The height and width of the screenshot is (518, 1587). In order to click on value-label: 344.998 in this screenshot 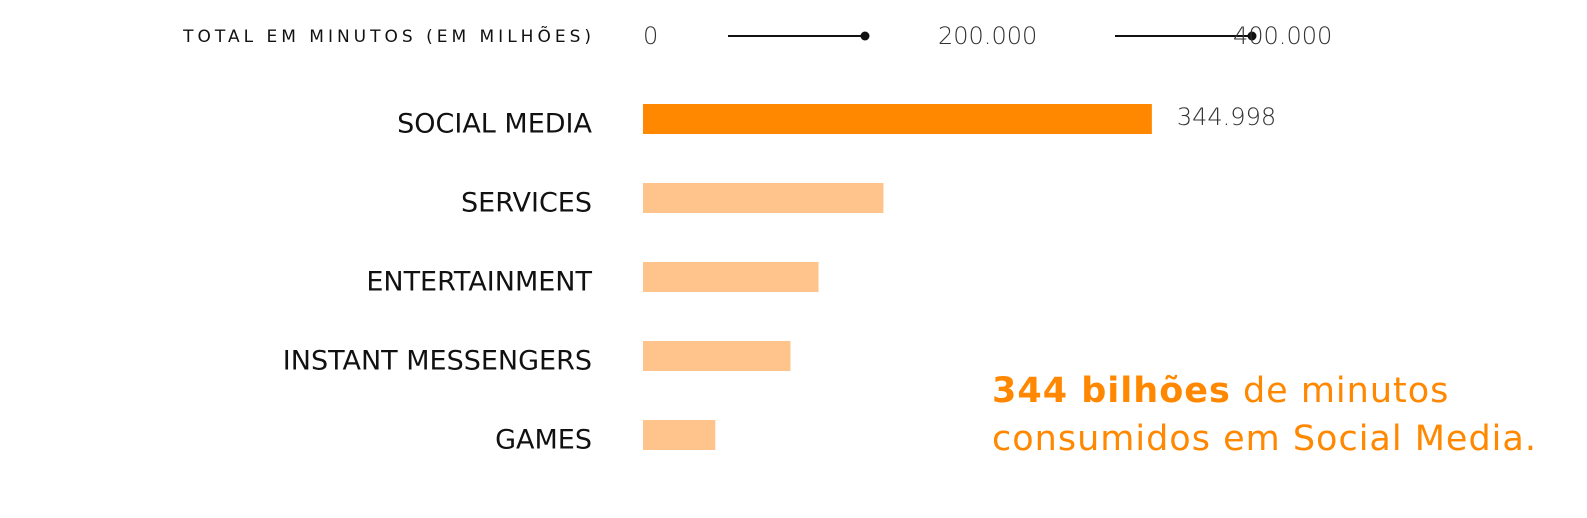, I will do `click(1226, 117)`.